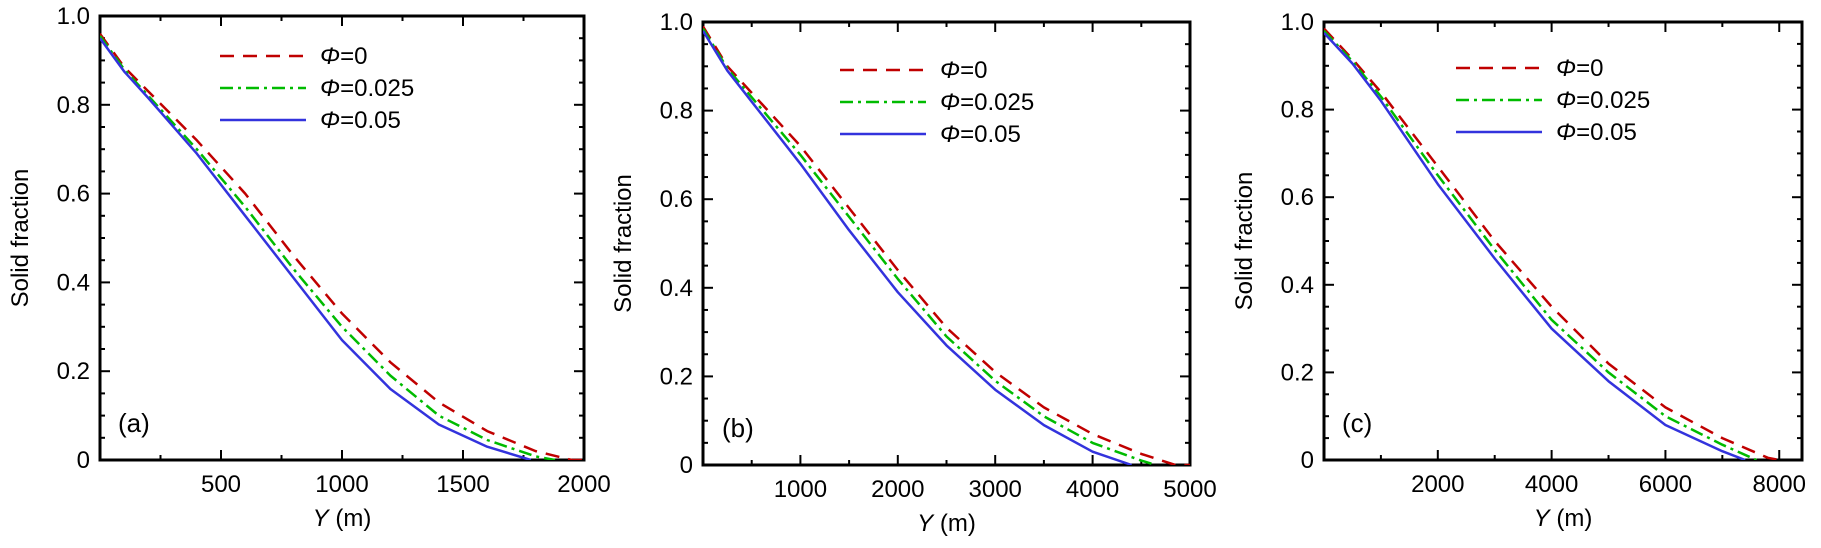  What do you see at coordinates (1189, 489) in the screenshot?
I see `x-tick-label: 5000` at bounding box center [1189, 489].